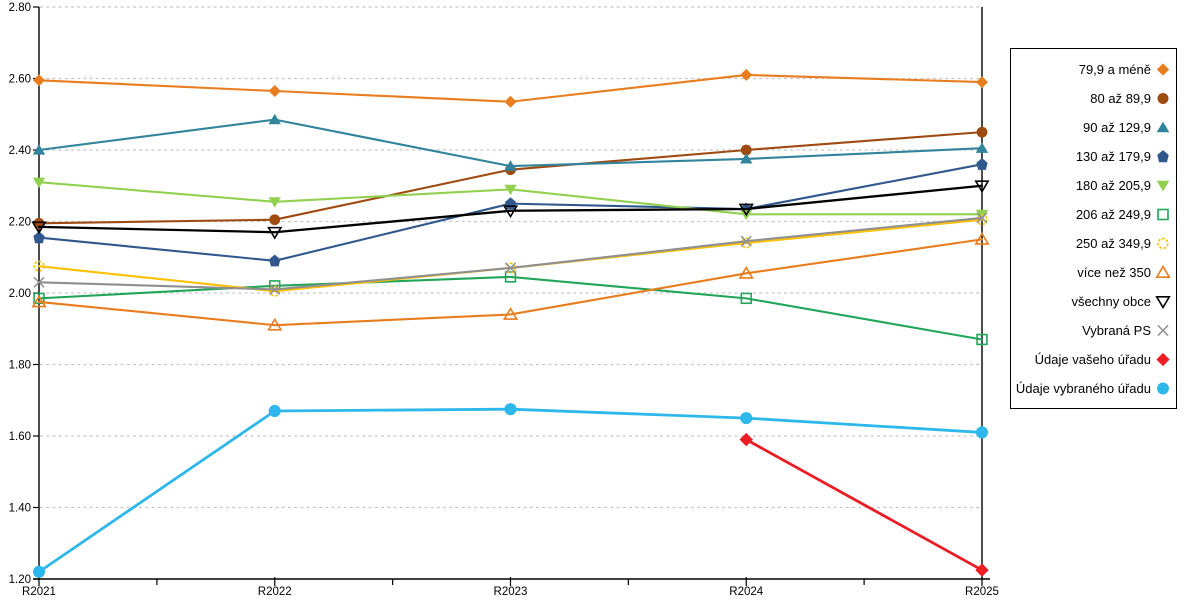 The height and width of the screenshot is (600, 1200). Describe the element at coordinates (20, 580) in the screenshot. I see `y-axis-tick-label: 1.20` at that location.